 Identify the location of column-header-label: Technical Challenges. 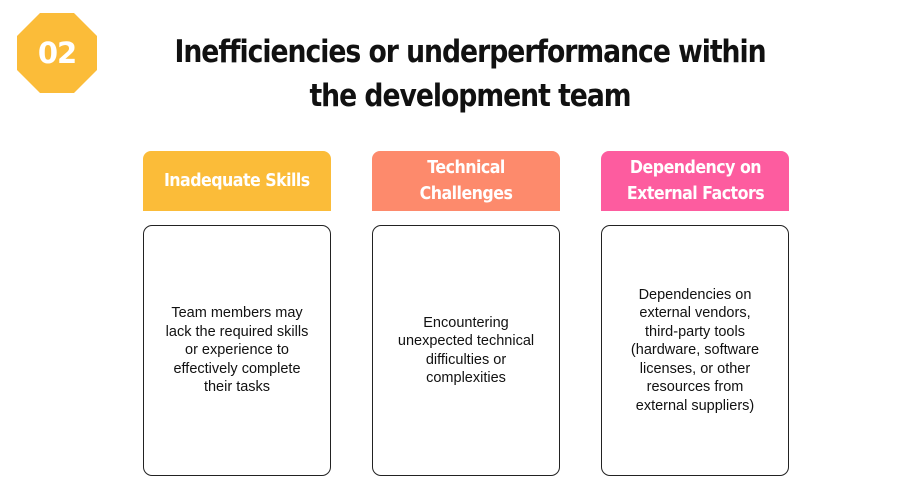
(466, 180).